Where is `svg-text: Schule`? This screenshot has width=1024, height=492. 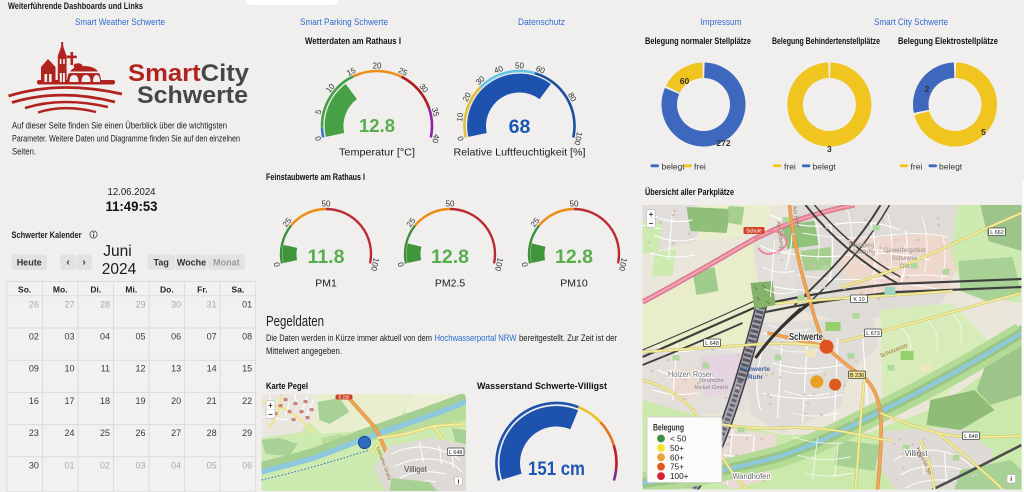
svg-text: Schule is located at coordinates (754, 232).